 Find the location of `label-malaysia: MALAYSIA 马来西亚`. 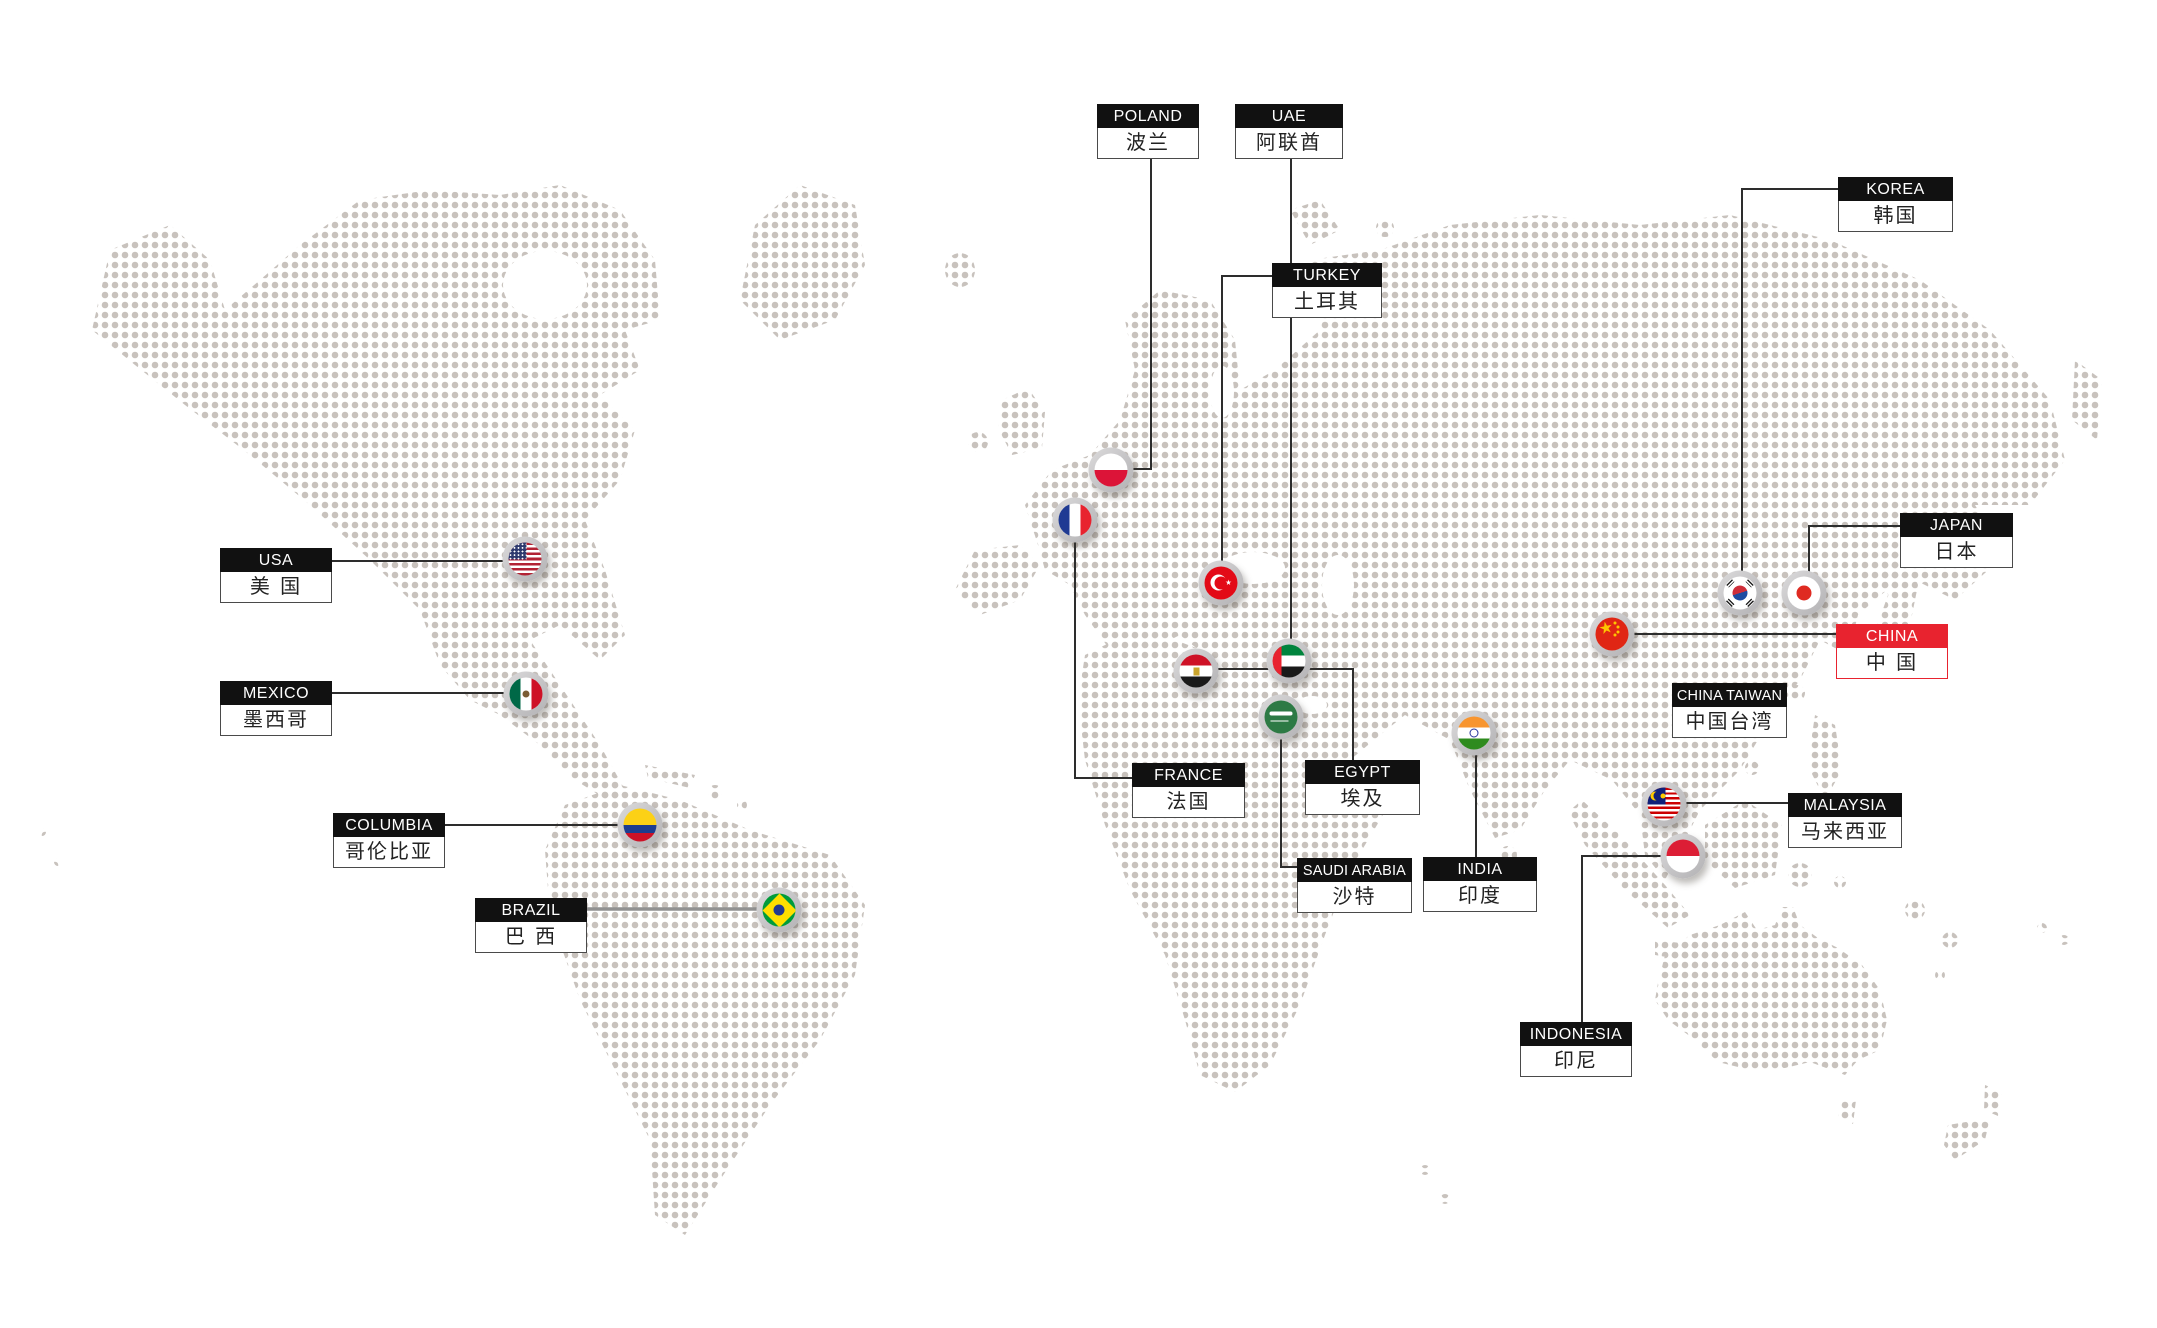

label-malaysia: MALAYSIA 马来西亚 is located at coordinates (1845, 820).